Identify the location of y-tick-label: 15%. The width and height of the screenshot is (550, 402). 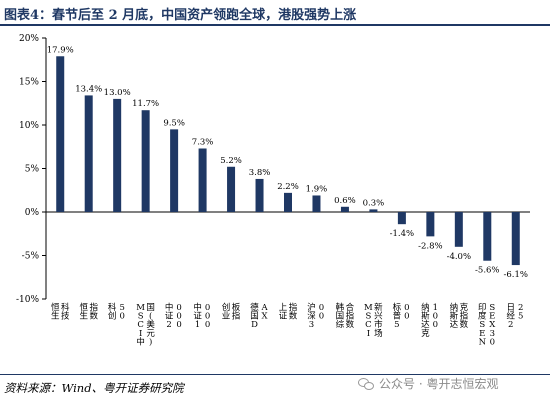
(29, 83).